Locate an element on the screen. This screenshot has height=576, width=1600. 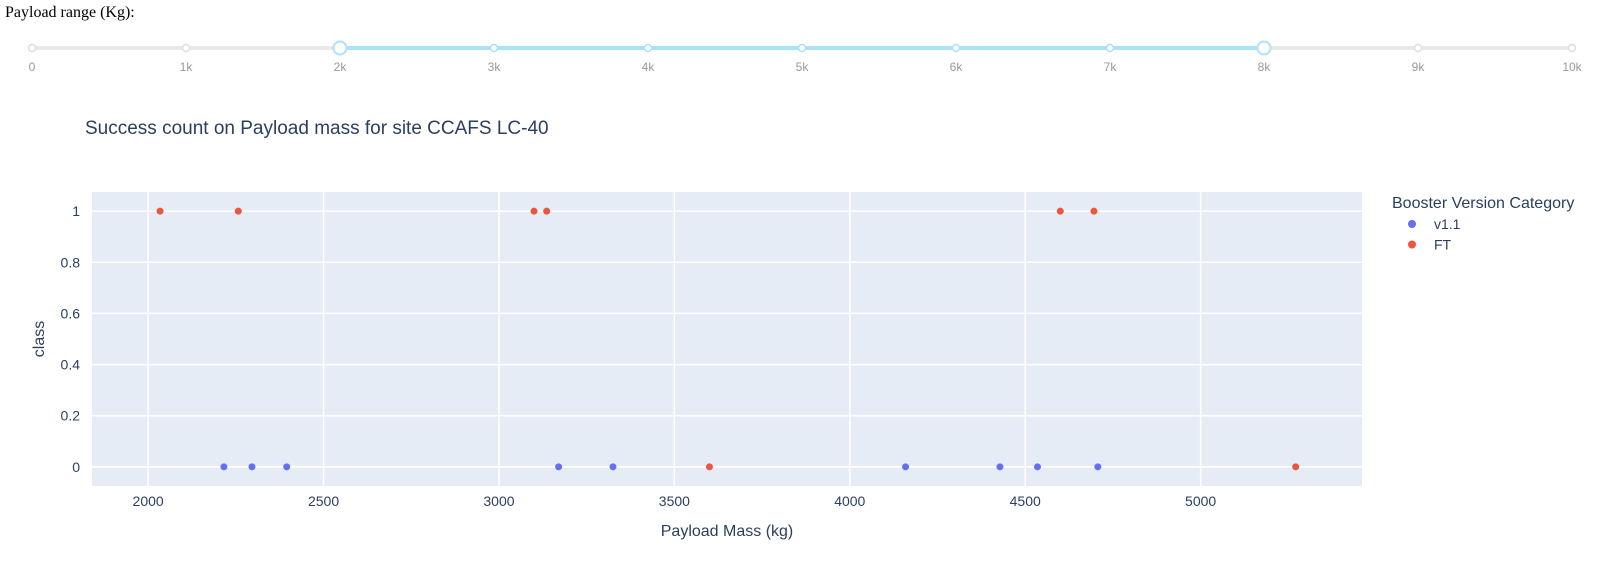
x-tick-label: 4500 is located at coordinates (1025, 501).